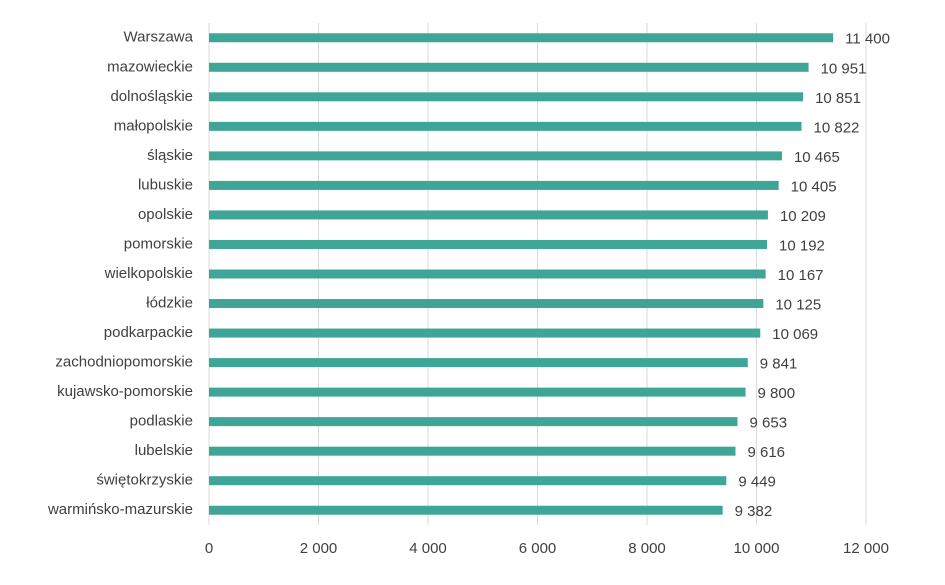 Image resolution: width=945 pixels, height=585 pixels. I want to click on data-label: 9 616, so click(766, 452).